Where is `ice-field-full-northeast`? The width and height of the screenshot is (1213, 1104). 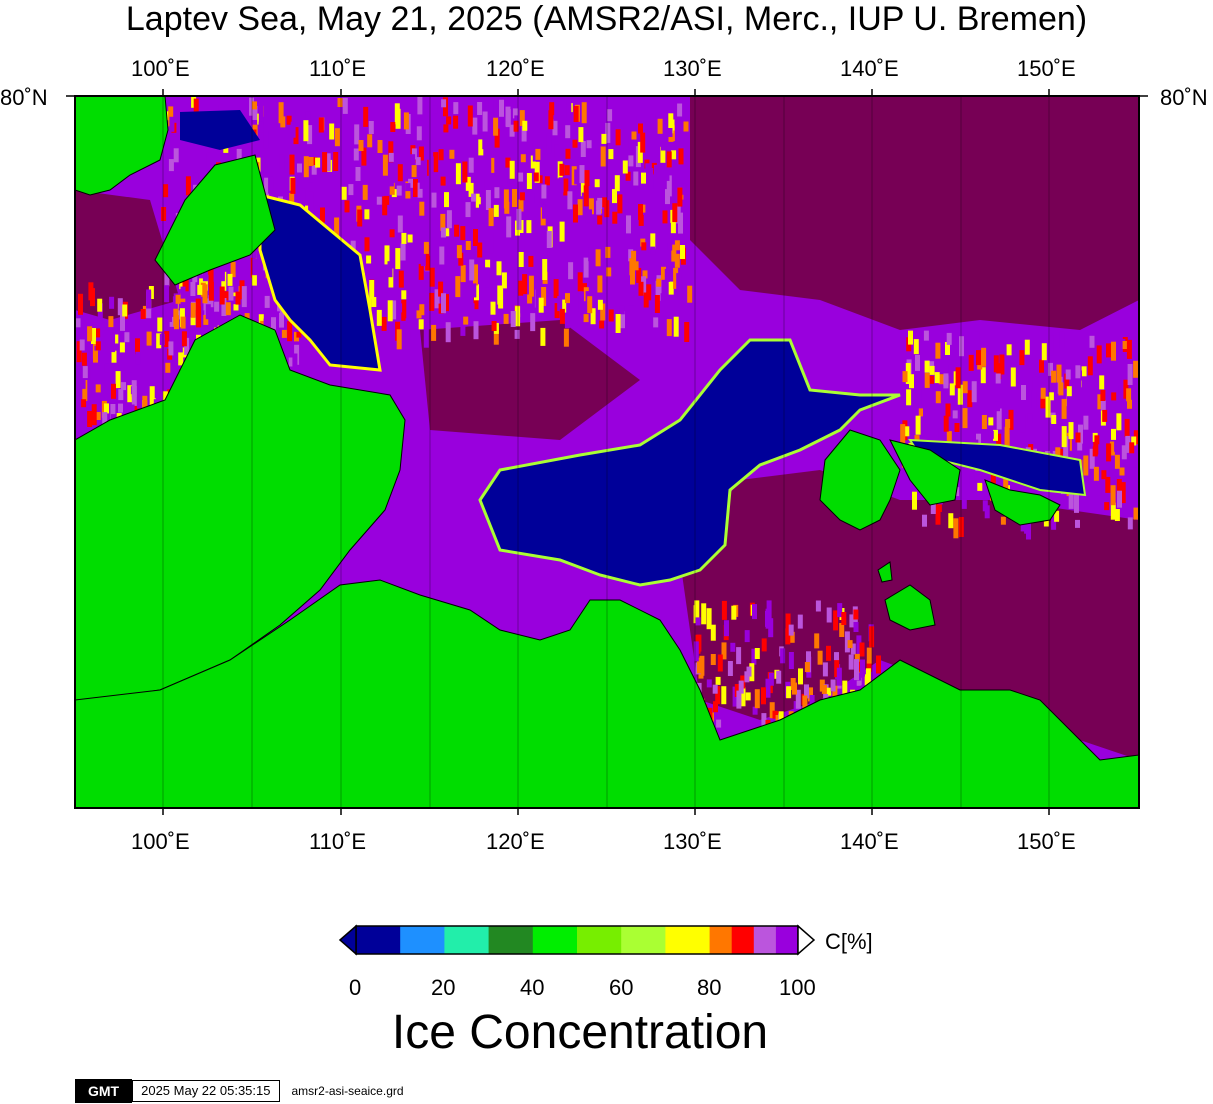
ice-field-full-northeast is located at coordinates (914, 213).